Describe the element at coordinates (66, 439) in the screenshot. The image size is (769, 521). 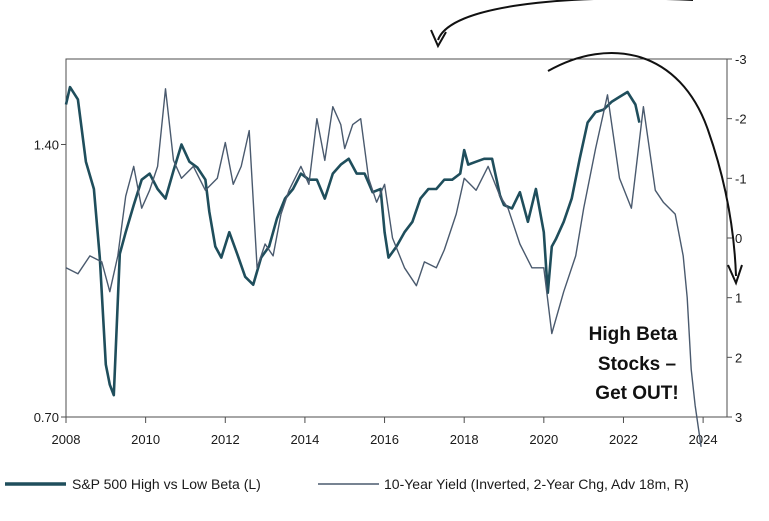
I see `x-tick-label-2008: 2008` at that location.